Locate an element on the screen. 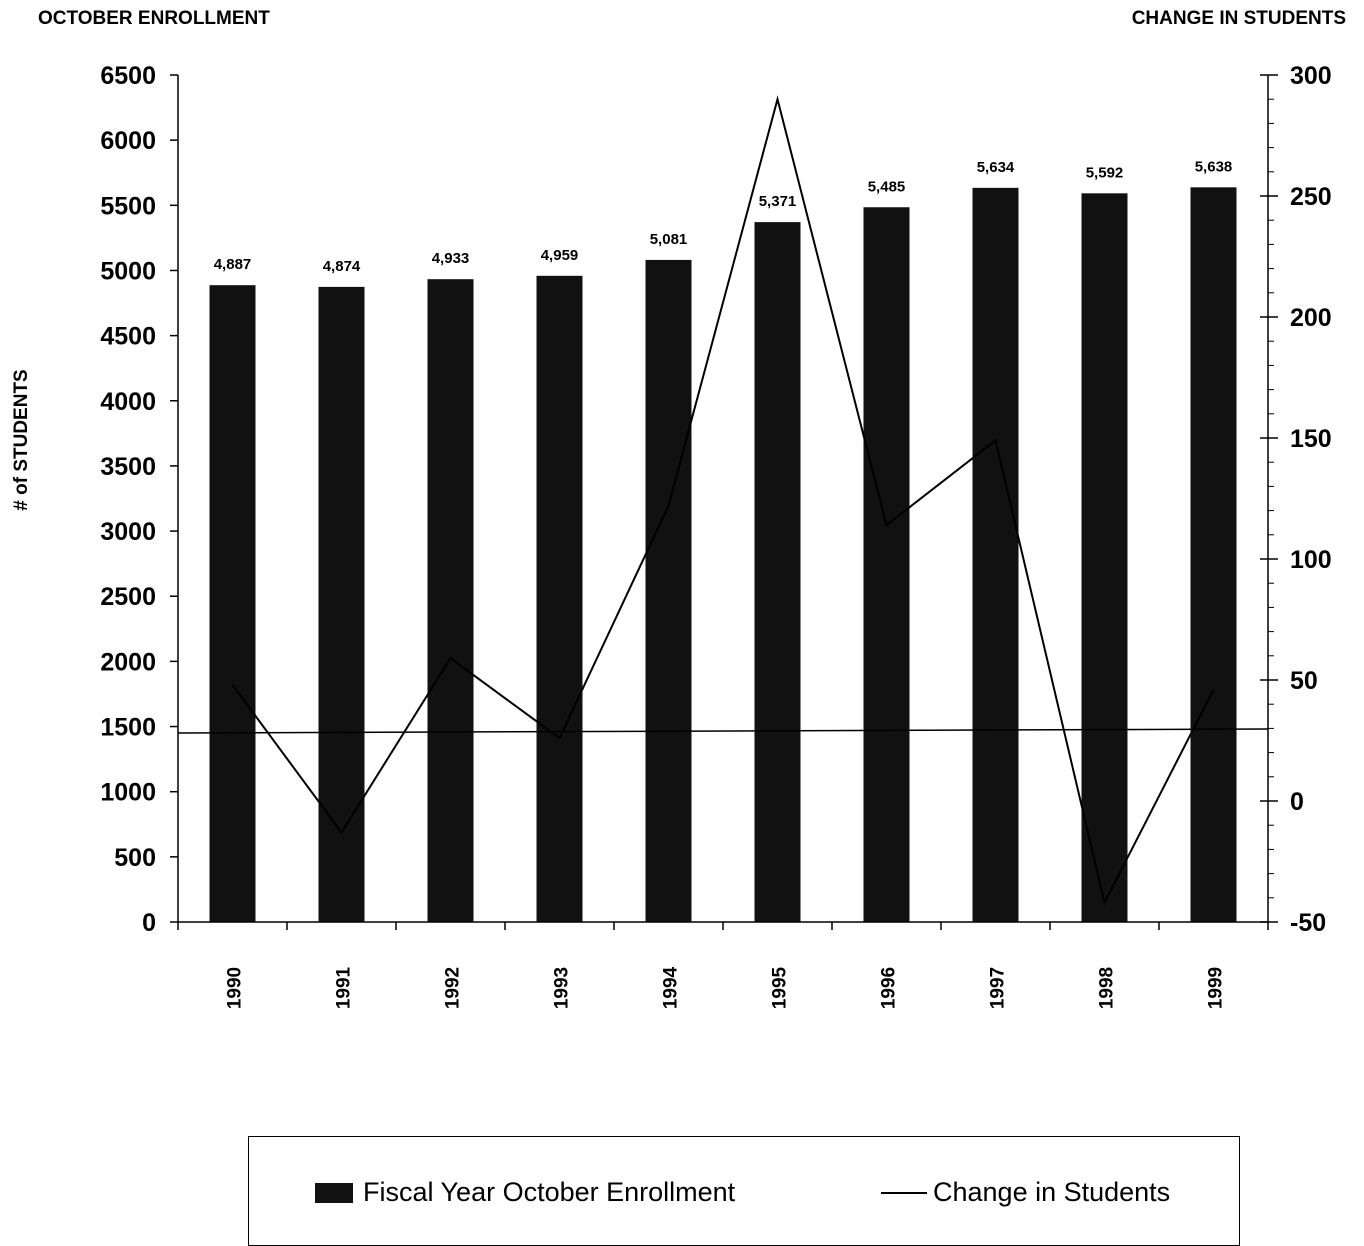  bar-1994 is located at coordinates (668, 590).